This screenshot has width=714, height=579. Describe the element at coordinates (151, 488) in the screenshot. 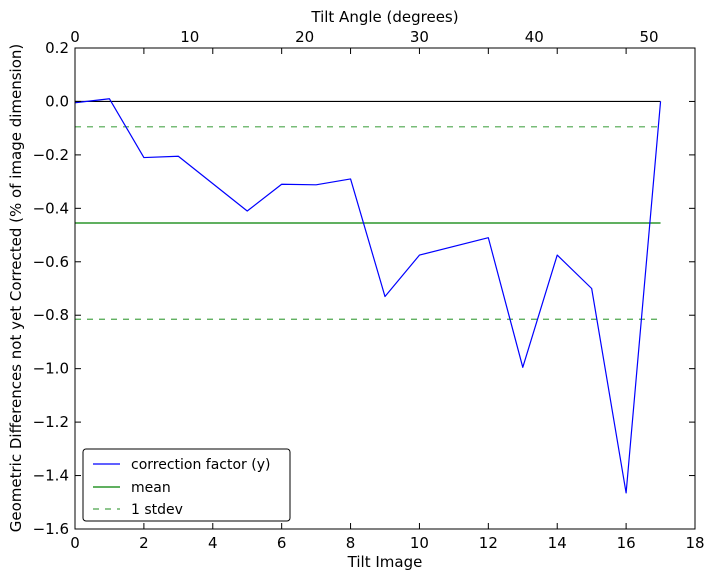

I see `legend-label-mean: mean` at that location.